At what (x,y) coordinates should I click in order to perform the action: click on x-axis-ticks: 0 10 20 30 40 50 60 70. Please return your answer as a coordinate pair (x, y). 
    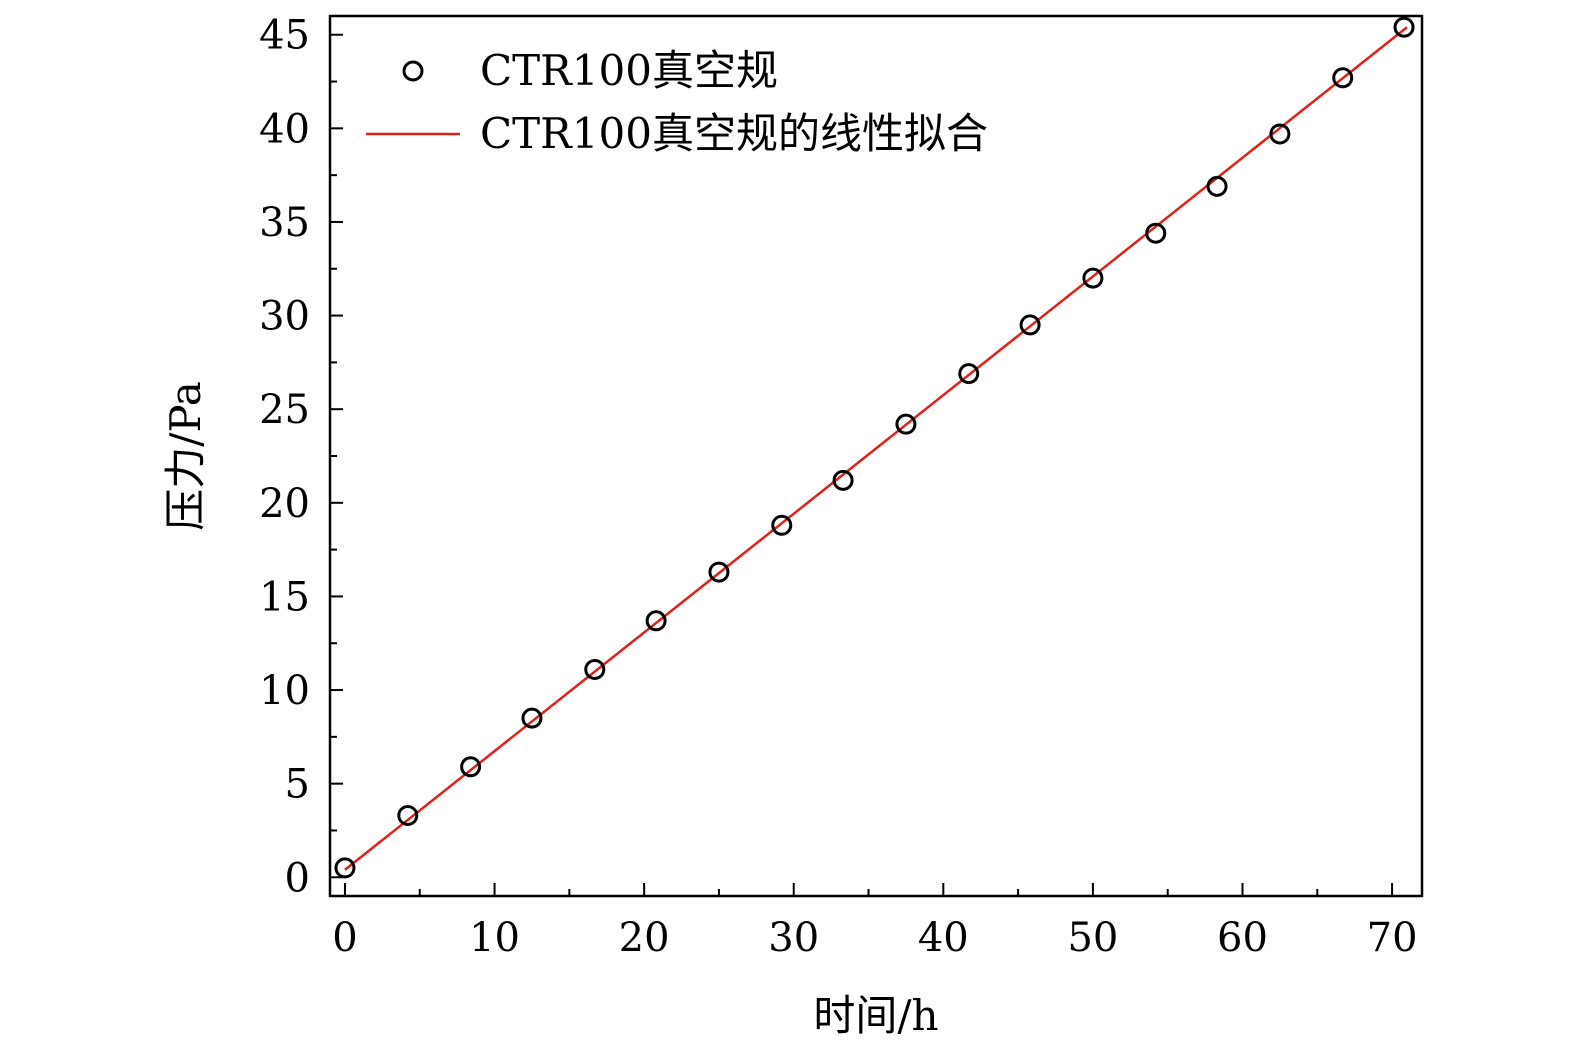
    Looking at the image, I should click on (875, 922).